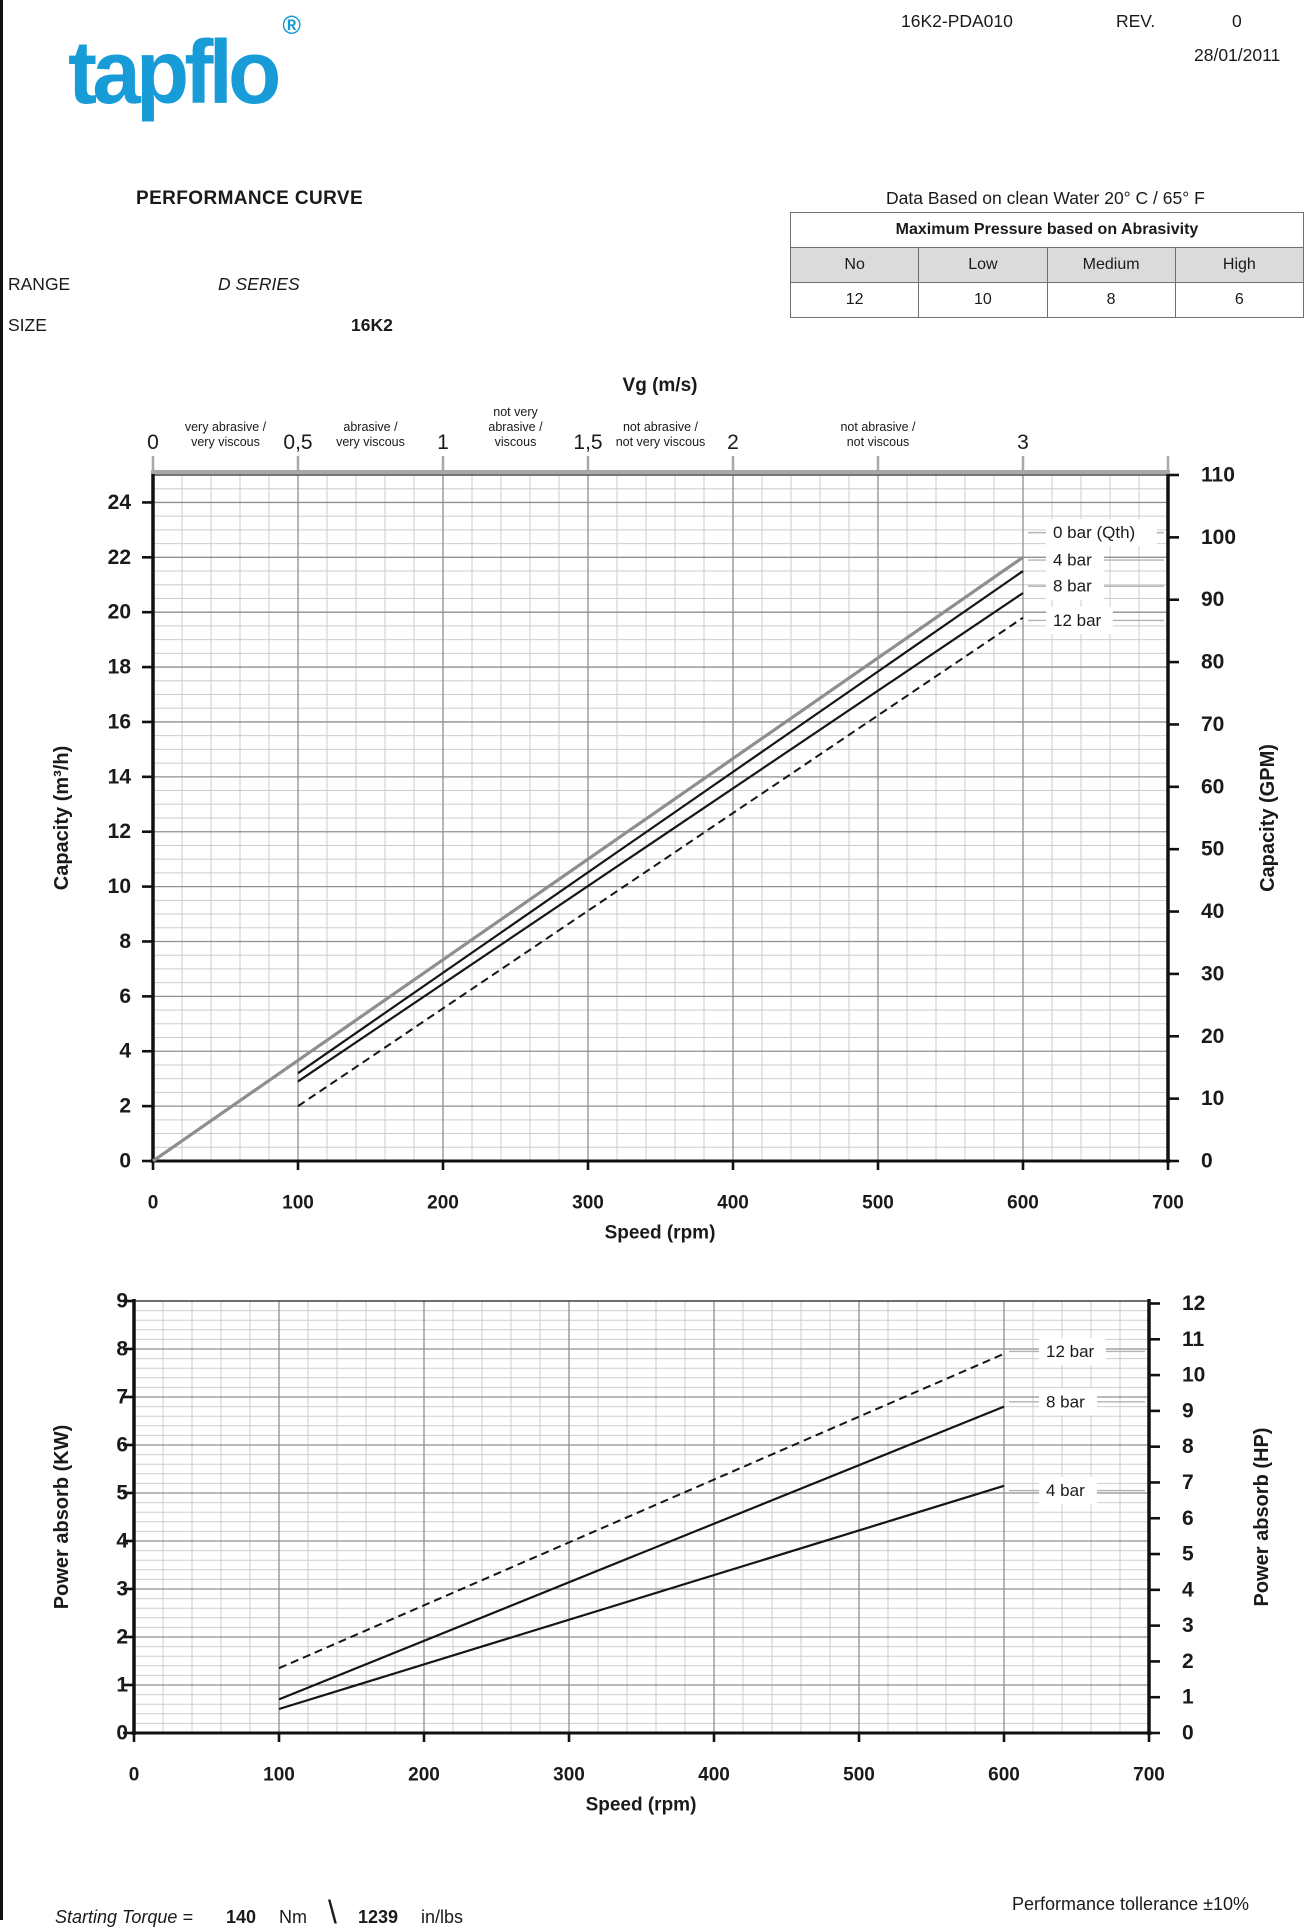 This screenshot has height=1931, width=1312. Describe the element at coordinates (1239, 265) in the screenshot. I see `abrasivity-col-high: High` at that location.